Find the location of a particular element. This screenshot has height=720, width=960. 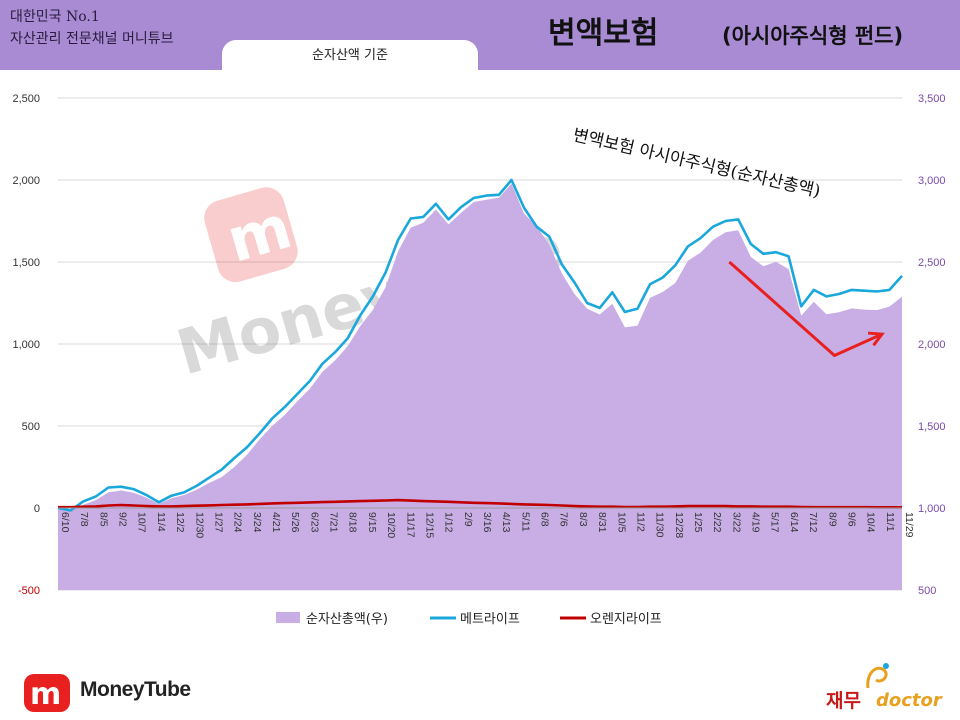

x-tick-label: 5/11 is located at coordinates (525, 522).